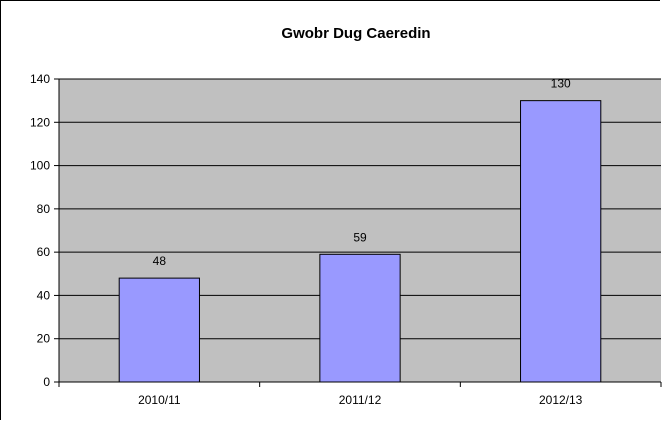 The height and width of the screenshot is (423, 662). Describe the element at coordinates (360, 400) in the screenshot. I see `x-tick-label: 2011/12` at that location.